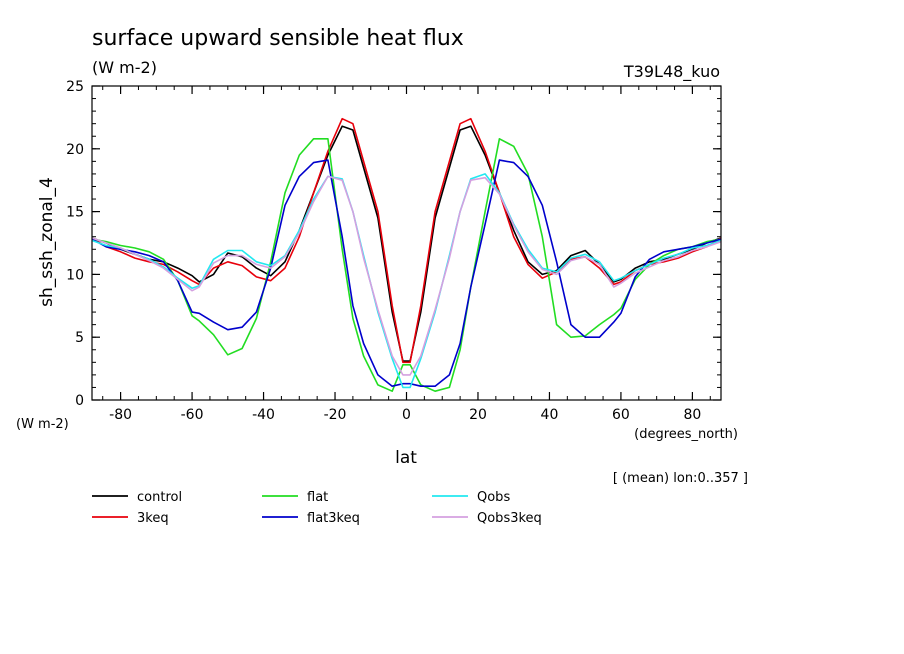  What do you see at coordinates (278, 38) in the screenshot?
I see `chart-title: surface upward sensible heat flux` at bounding box center [278, 38].